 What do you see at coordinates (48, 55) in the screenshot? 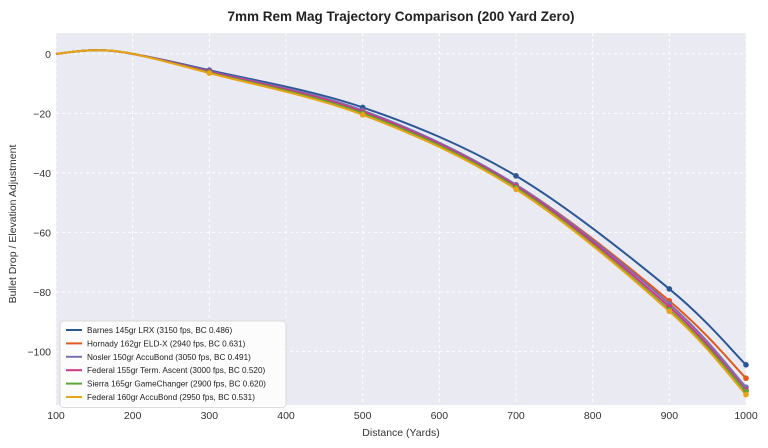
I see `y-tick-label-0: 0` at bounding box center [48, 55].